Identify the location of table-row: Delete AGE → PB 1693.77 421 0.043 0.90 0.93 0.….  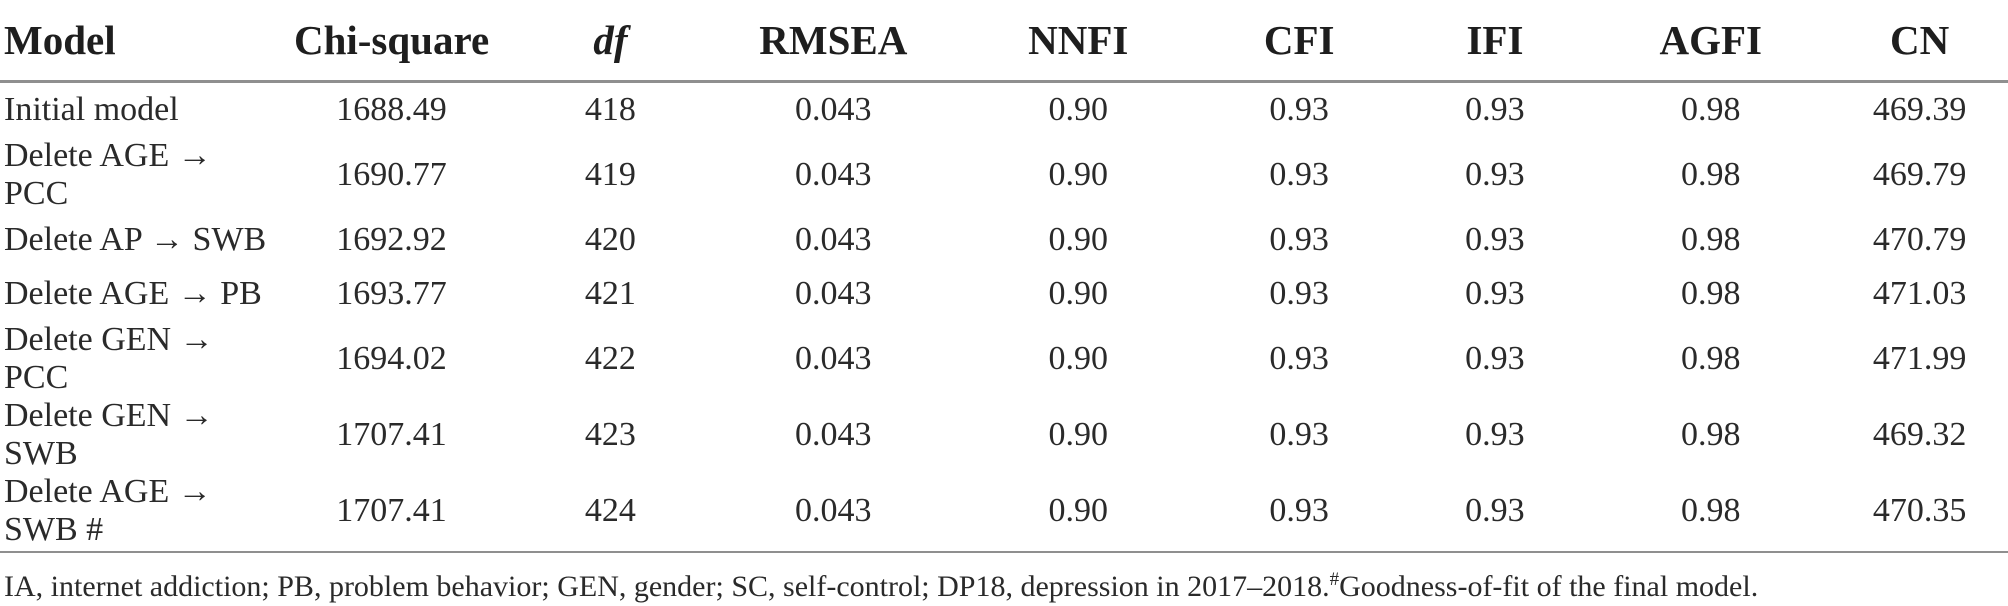
(1004, 294).